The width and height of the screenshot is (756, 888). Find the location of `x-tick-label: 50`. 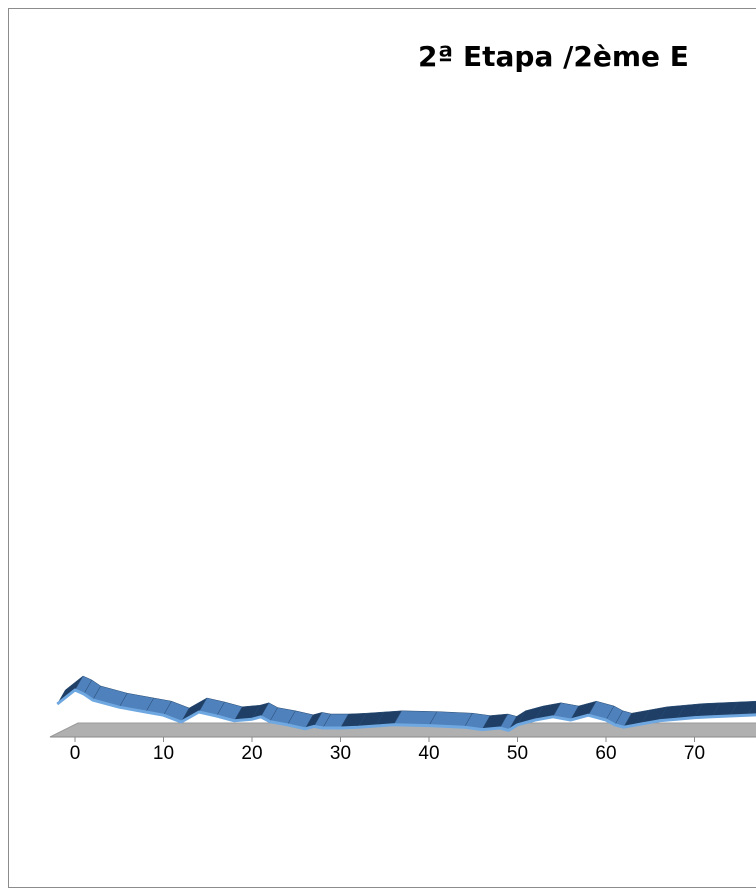

x-tick-label: 50 is located at coordinates (517, 753).